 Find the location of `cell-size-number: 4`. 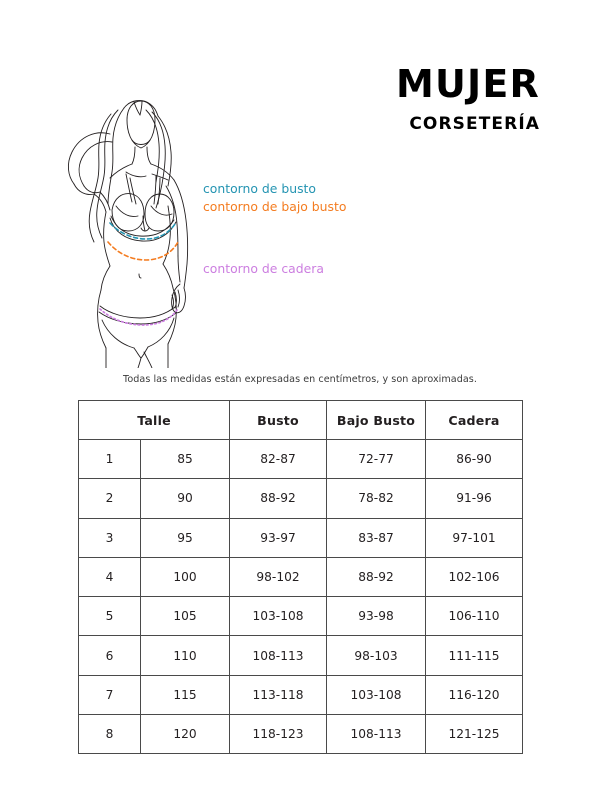

cell-size-number: 4 is located at coordinates (109, 577).